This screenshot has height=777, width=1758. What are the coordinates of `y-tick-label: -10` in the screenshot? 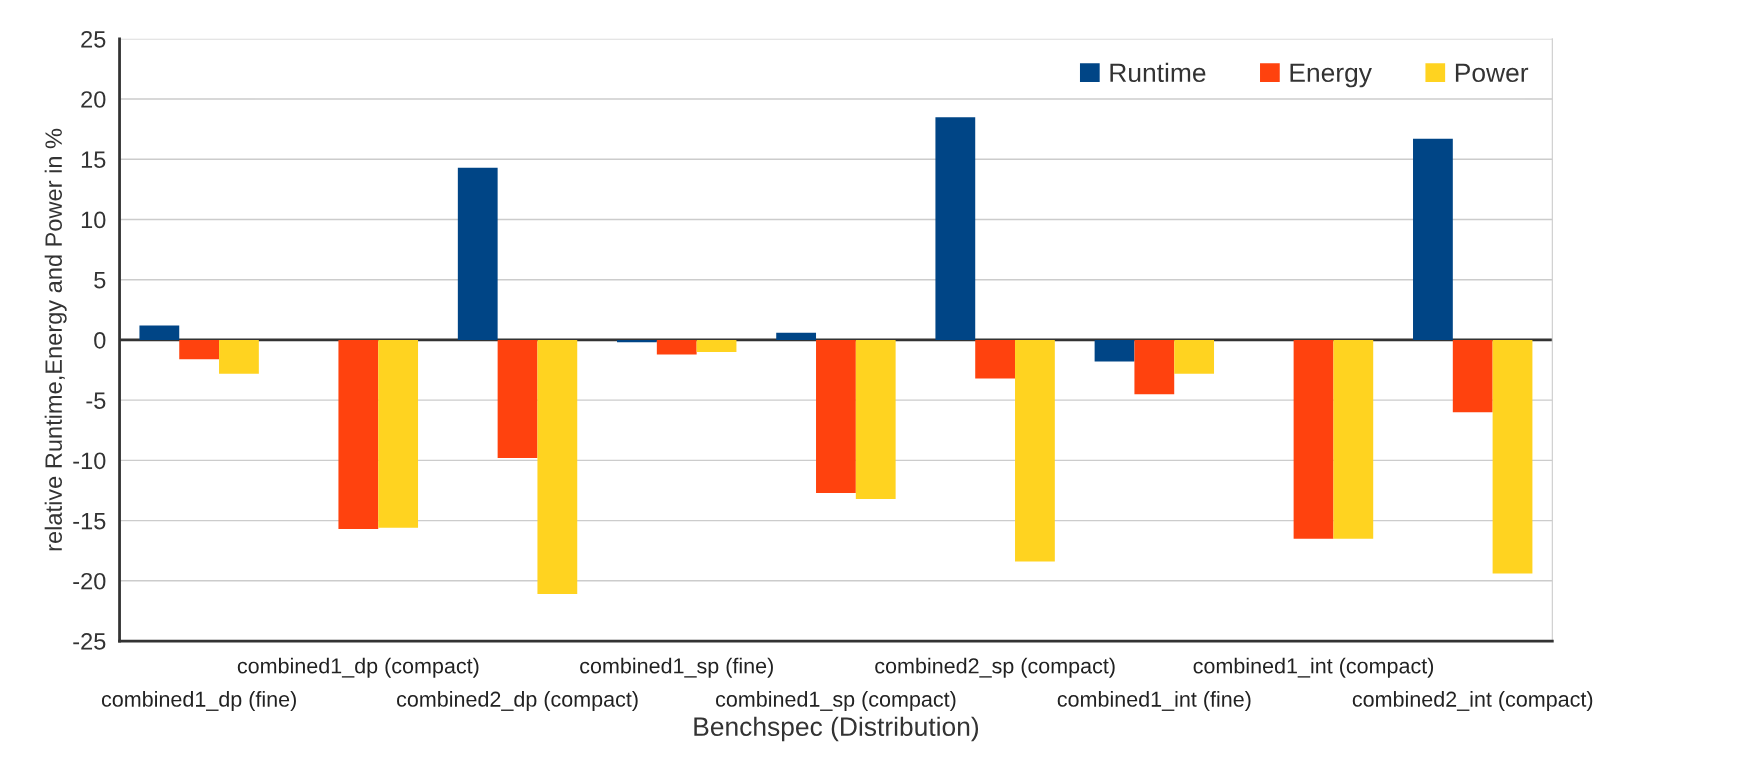 It's located at (89, 461).